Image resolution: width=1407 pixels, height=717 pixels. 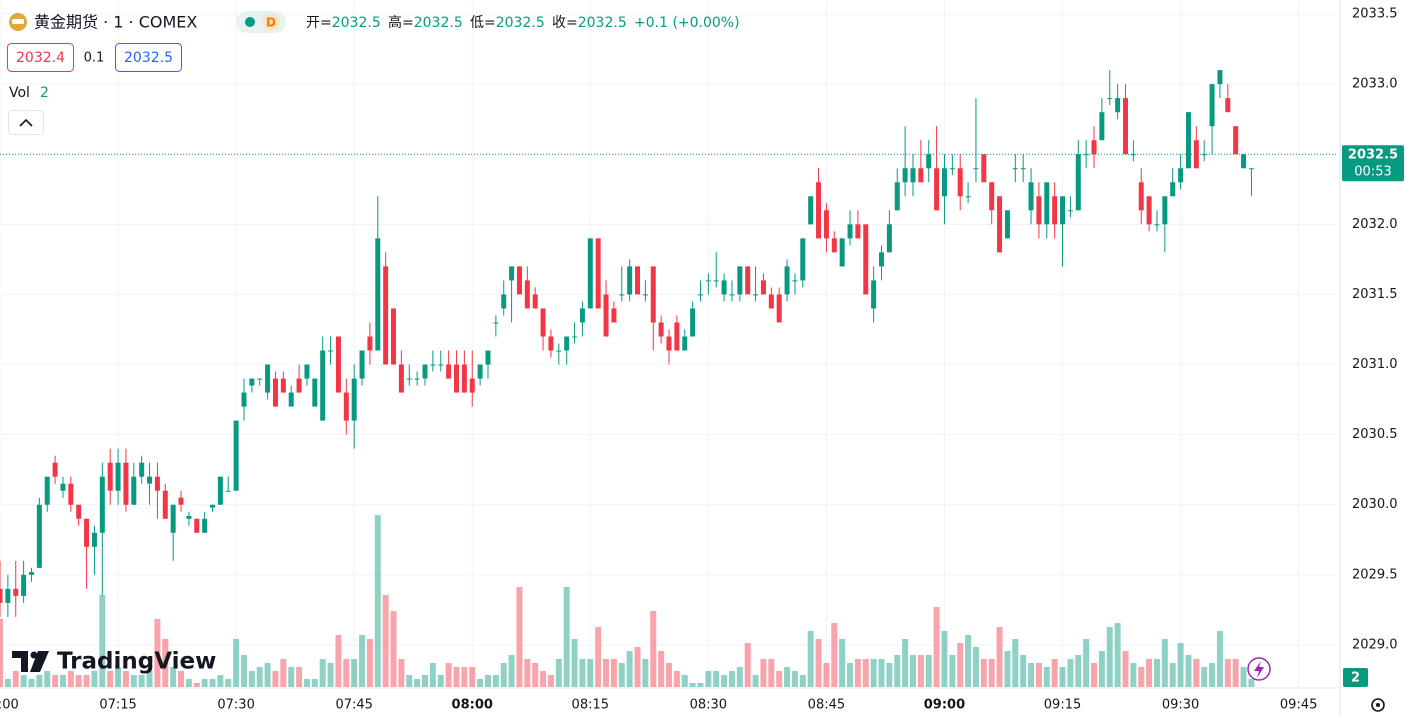 I want to click on symbol-title: 黄金期货 · 1 · COMEX, so click(x=115, y=22).